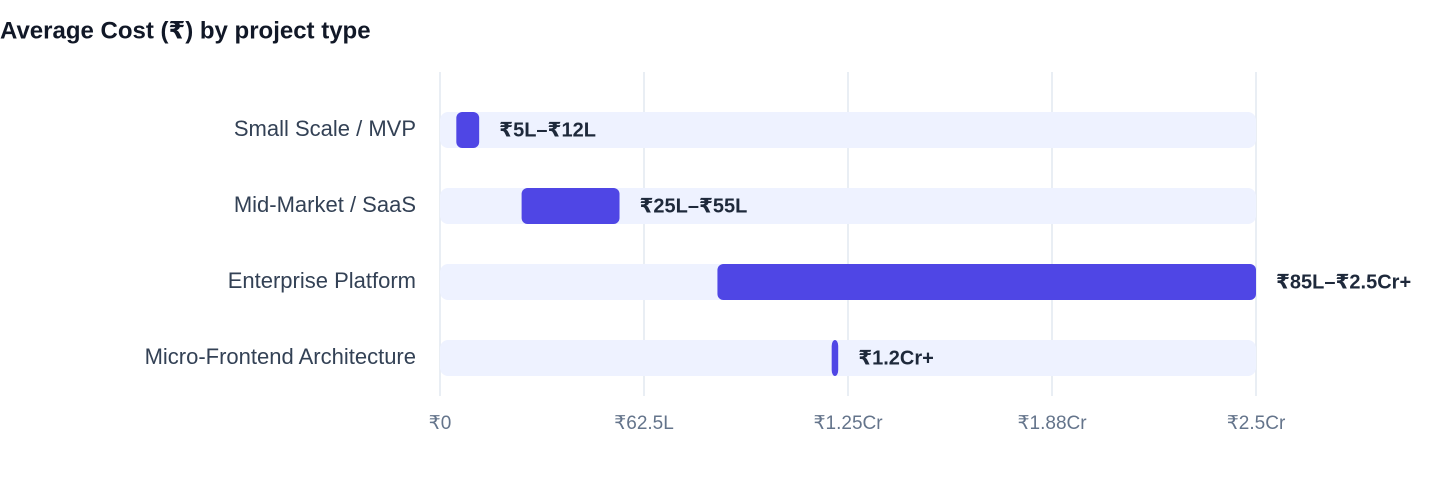  I want to click on x-tick-label: ₹2.5Cr, so click(1256, 423).